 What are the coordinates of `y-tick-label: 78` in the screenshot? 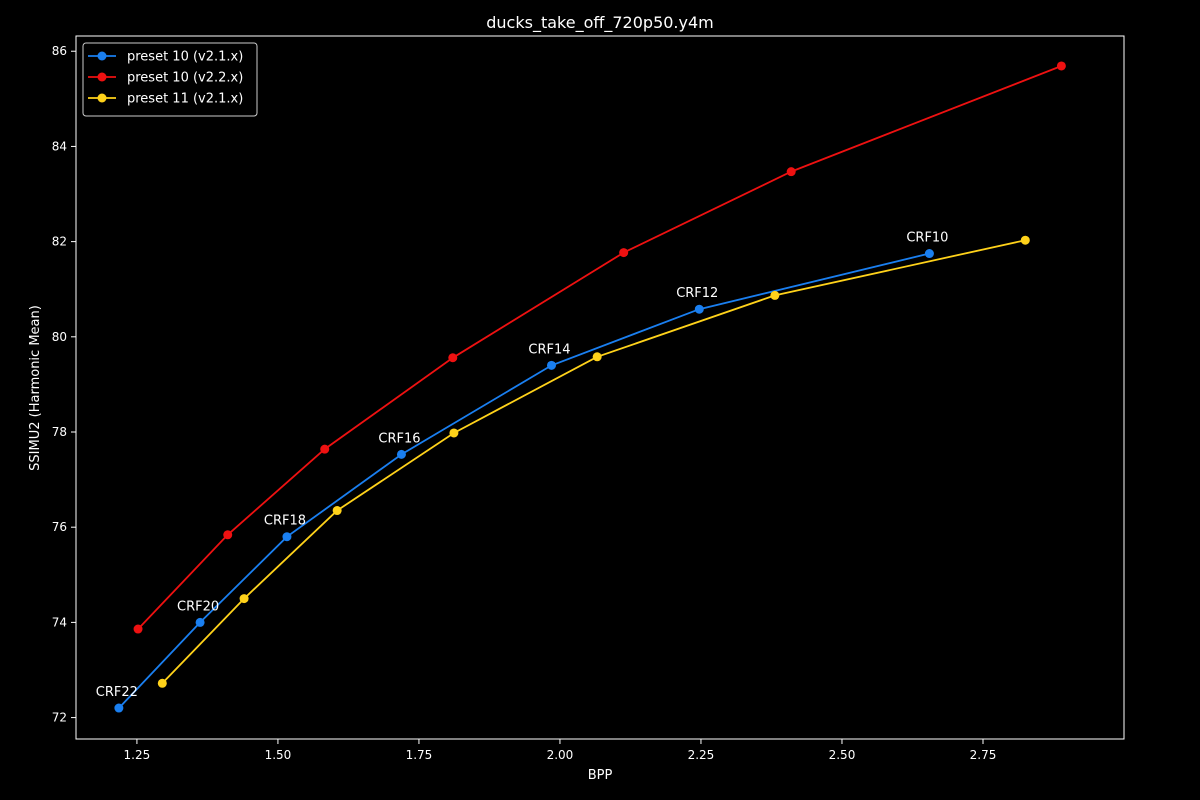 It's located at (59, 432).